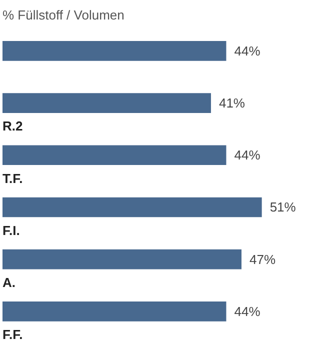  Describe the element at coordinates (283, 207) in the screenshot. I see `data-label: 51%` at that location.